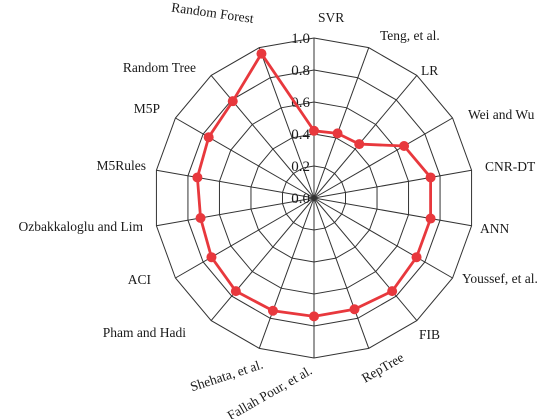 The image size is (550, 419). Describe the element at coordinates (331, 17) in the screenshot. I see `category-label-svr: SVR` at that location.